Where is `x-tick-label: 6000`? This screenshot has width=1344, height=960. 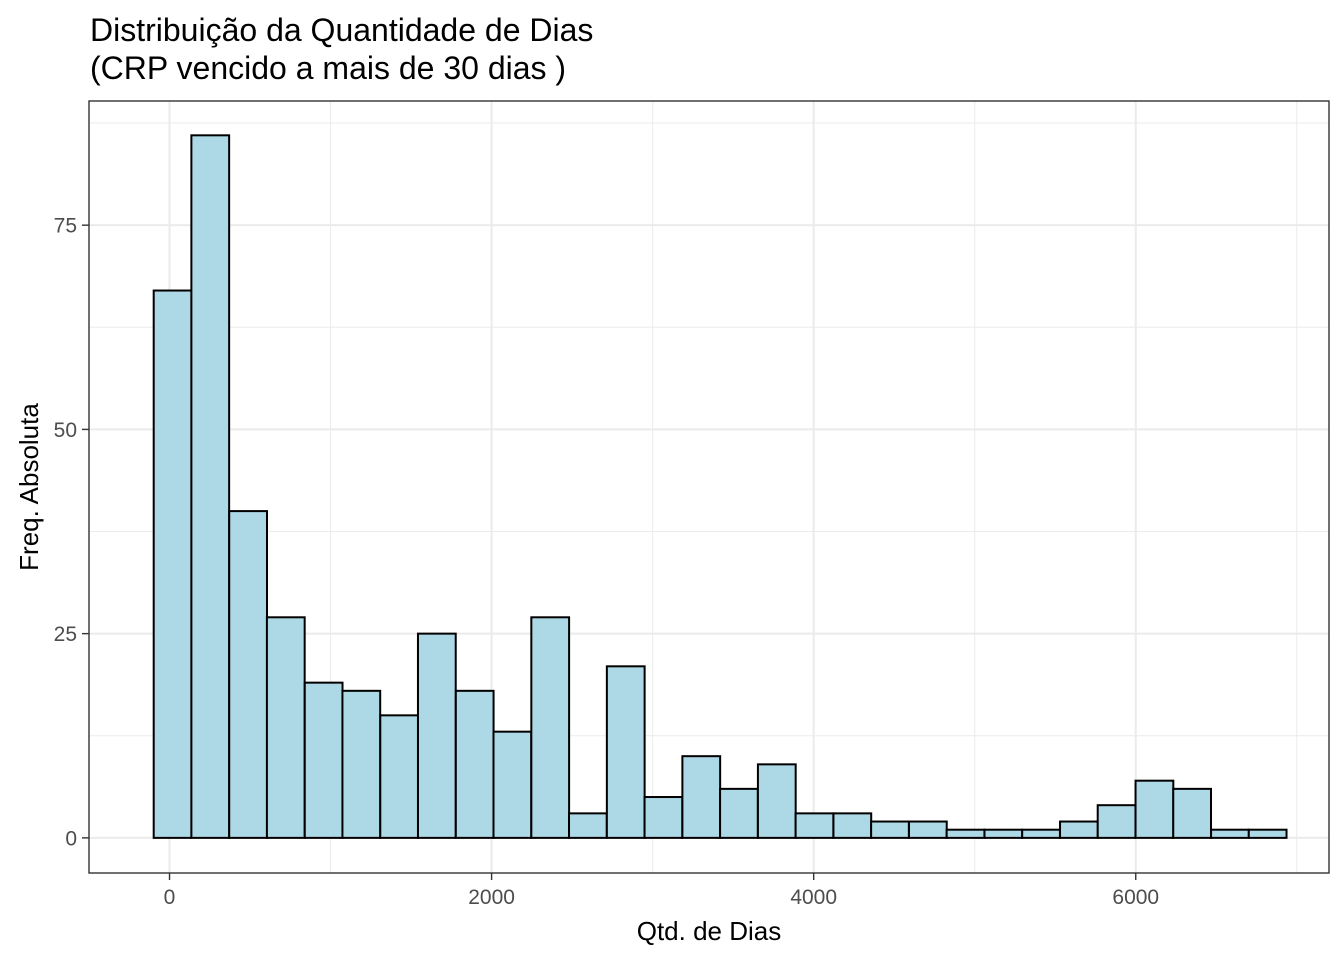
x-tick-label: 6000 is located at coordinates (1135, 897).